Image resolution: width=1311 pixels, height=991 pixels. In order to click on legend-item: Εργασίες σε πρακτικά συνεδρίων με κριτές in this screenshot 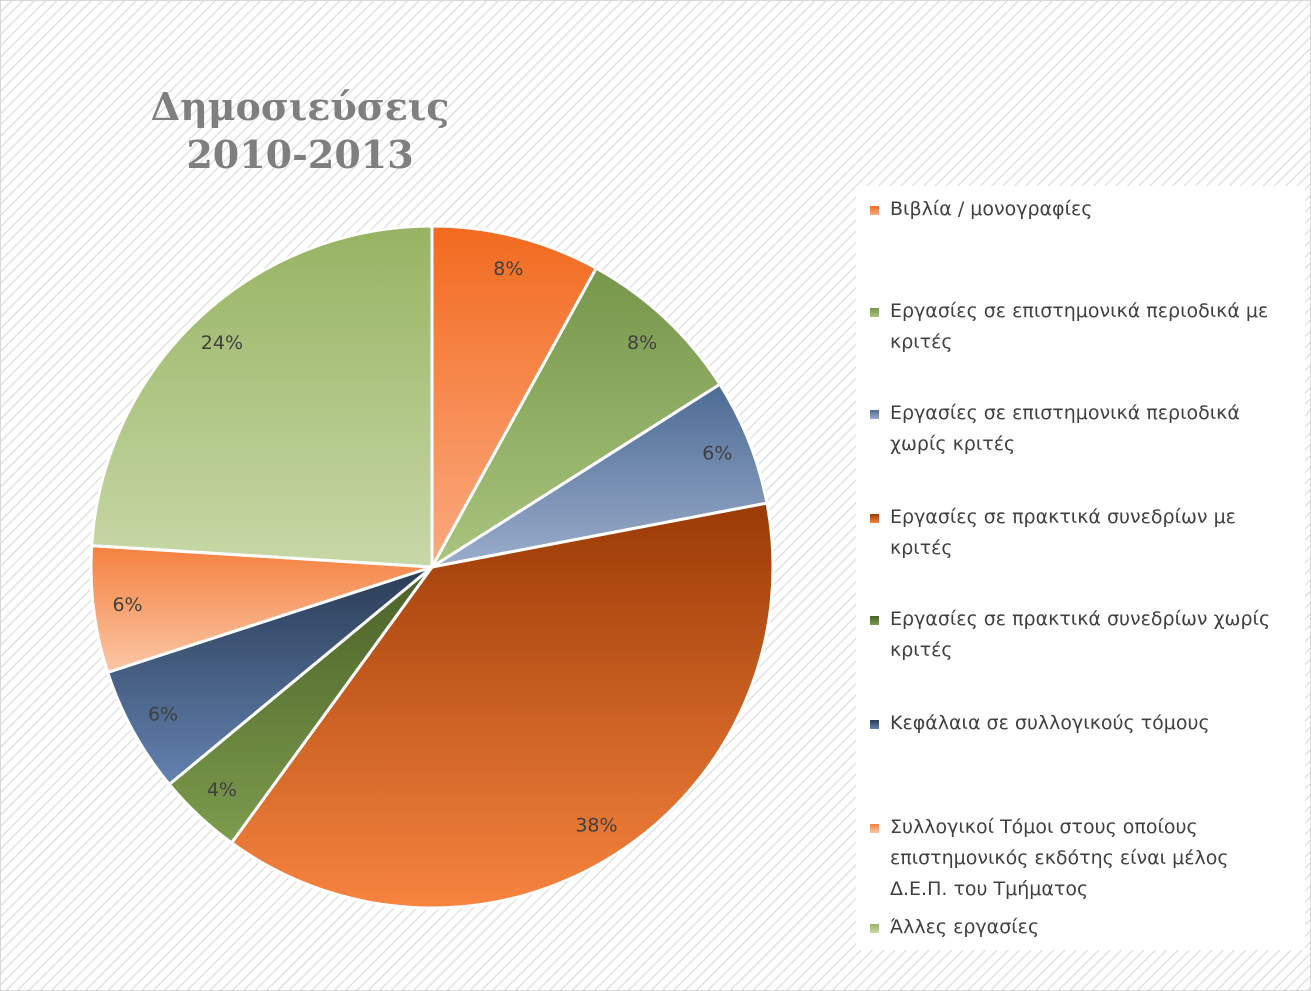, I will do `click(1080, 533)`.